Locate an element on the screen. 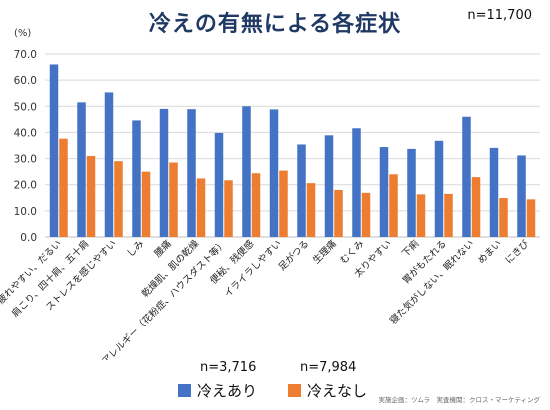  legend-n-no-cold: n=7,984 is located at coordinates (328, 367).